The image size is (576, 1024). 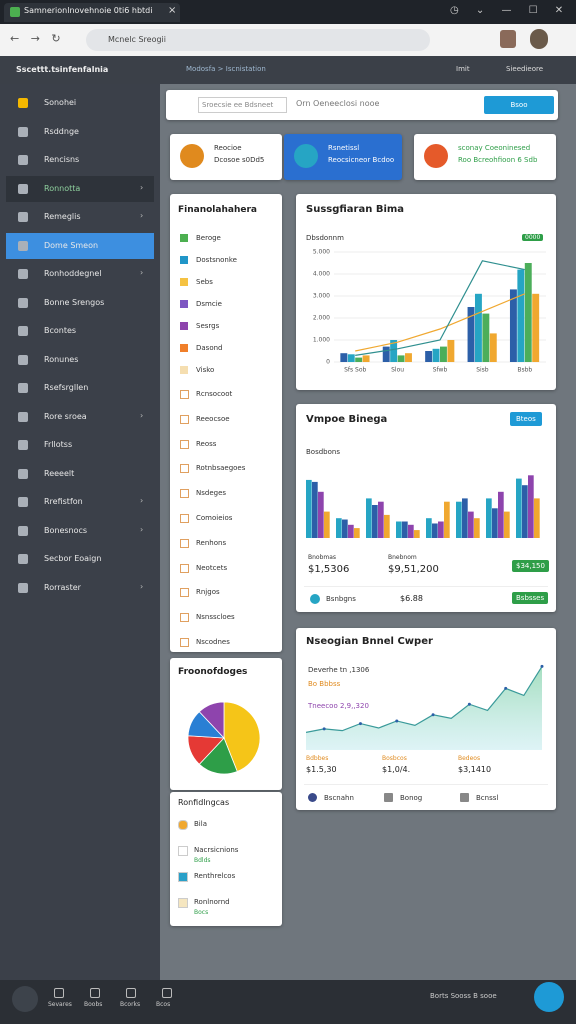 What do you see at coordinates (80, 502) in the screenshot?
I see `sidebar-item: Rrefistfon ›` at bounding box center [80, 502].